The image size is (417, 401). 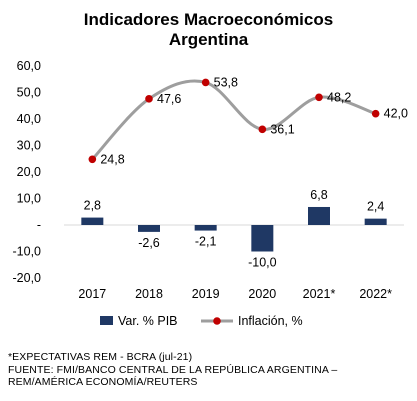 I want to click on y-tick-label: -, so click(x=39, y=225).